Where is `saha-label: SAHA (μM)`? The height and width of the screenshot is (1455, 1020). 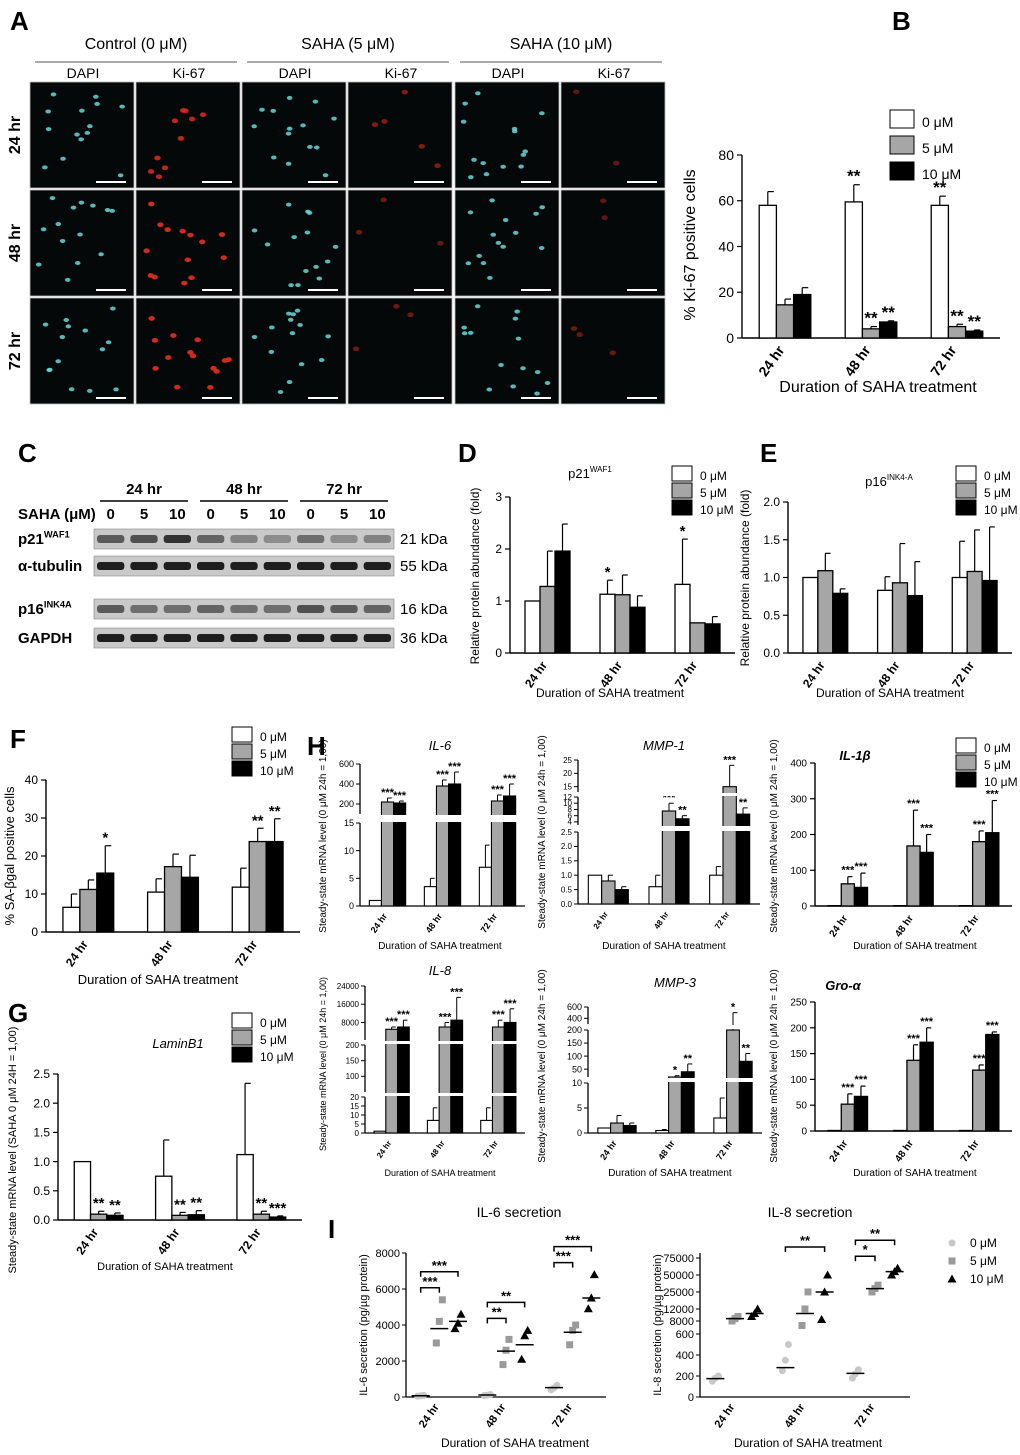 saha-label: SAHA (μM) is located at coordinates (57, 514).